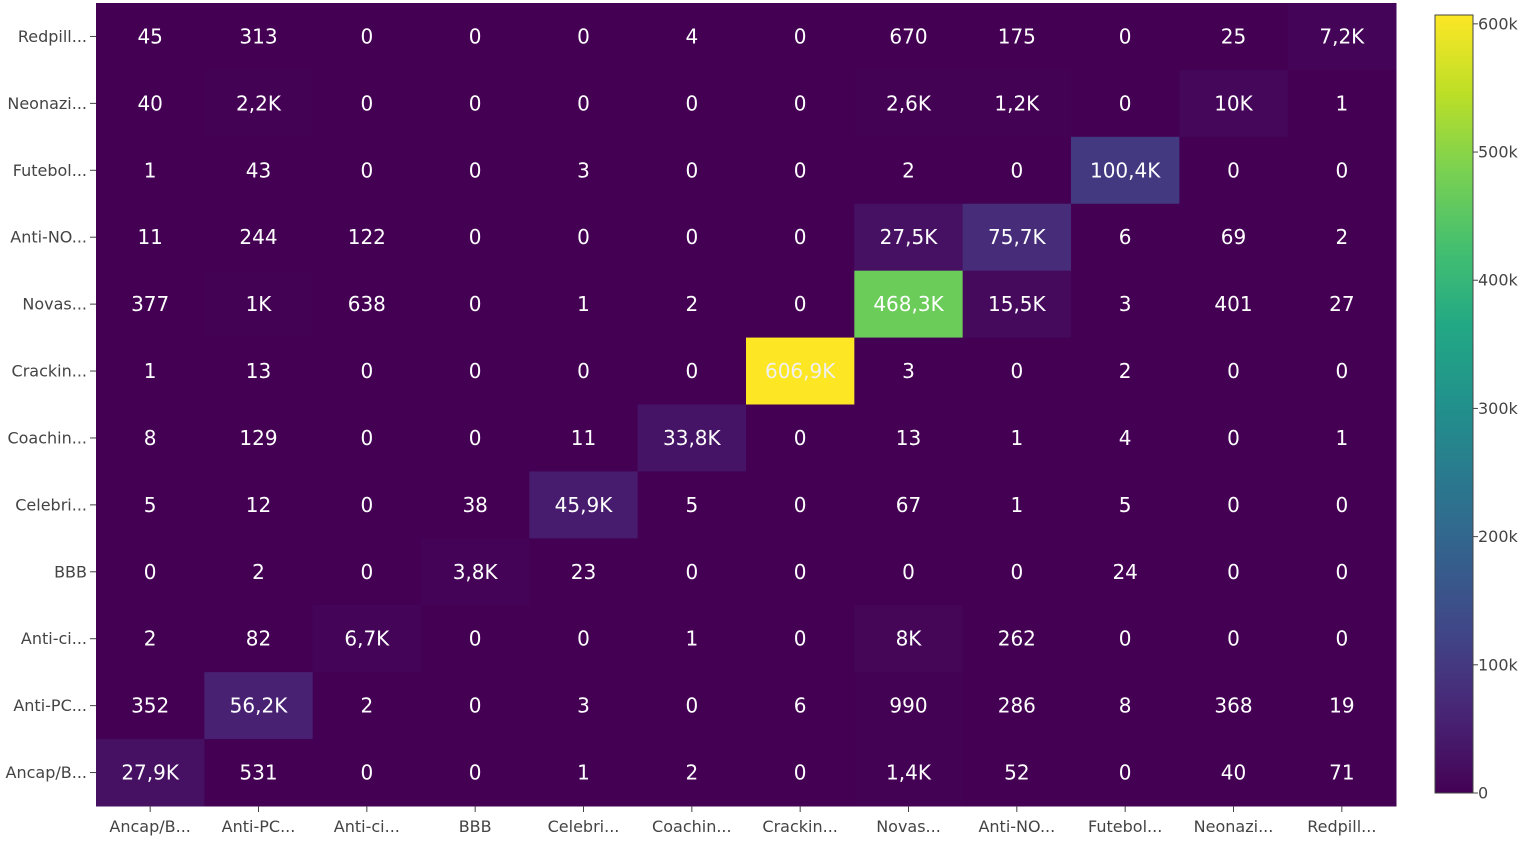 This screenshot has height=843, width=1527. What do you see at coordinates (1498, 536) in the screenshot?
I see `colorbar-tick-label: 200k` at bounding box center [1498, 536].